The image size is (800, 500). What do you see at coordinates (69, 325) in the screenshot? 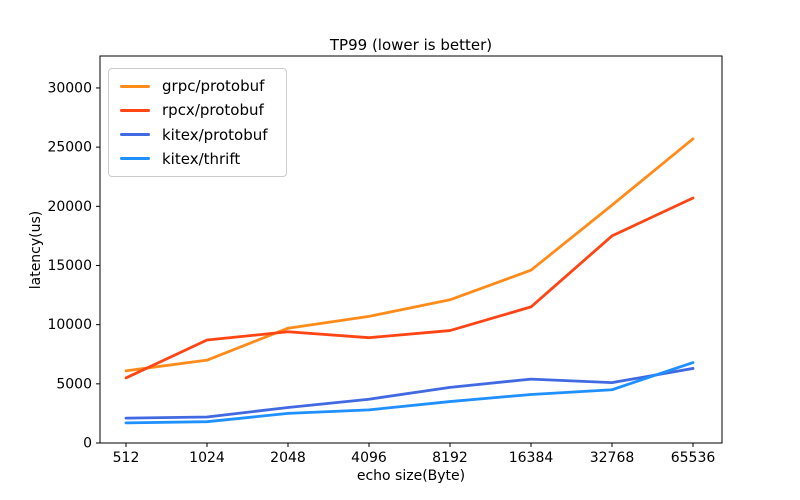
I see `y-tick-label: 10000` at bounding box center [69, 325].